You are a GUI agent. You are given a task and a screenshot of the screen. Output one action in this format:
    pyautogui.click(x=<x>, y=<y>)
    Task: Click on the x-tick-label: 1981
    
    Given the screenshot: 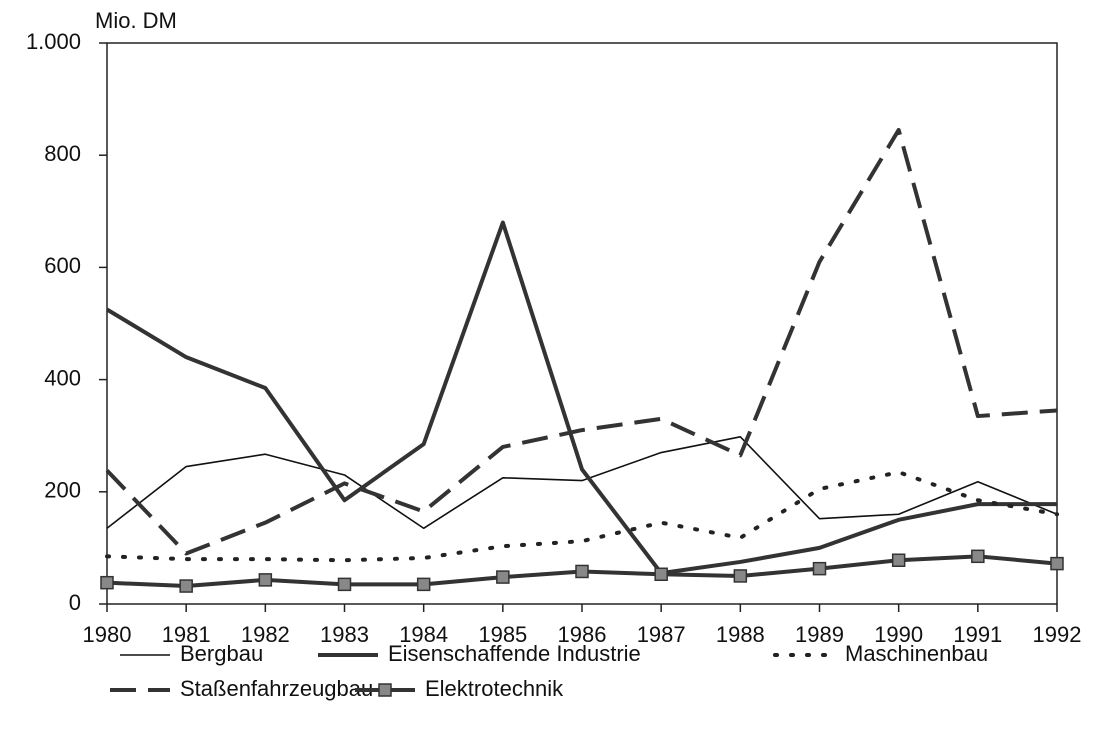 What is the action you would take?
    pyautogui.click(x=186, y=634)
    